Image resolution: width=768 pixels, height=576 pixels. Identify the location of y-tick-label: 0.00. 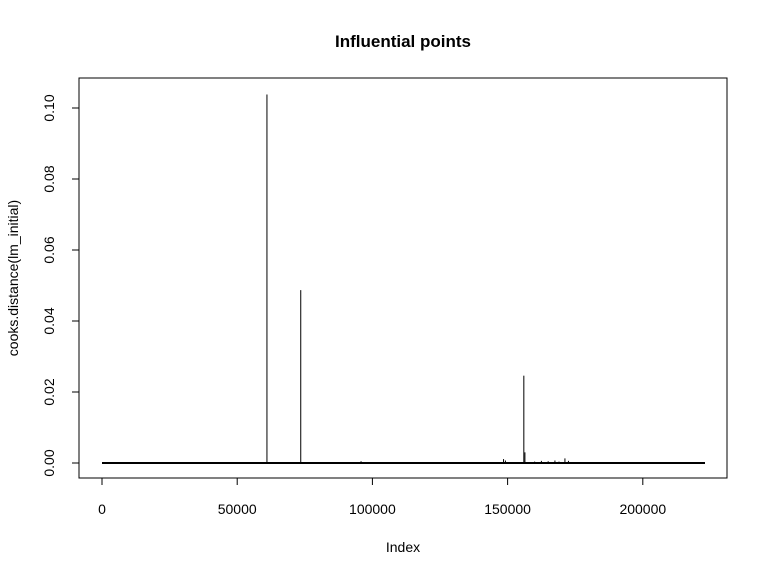
(49, 462).